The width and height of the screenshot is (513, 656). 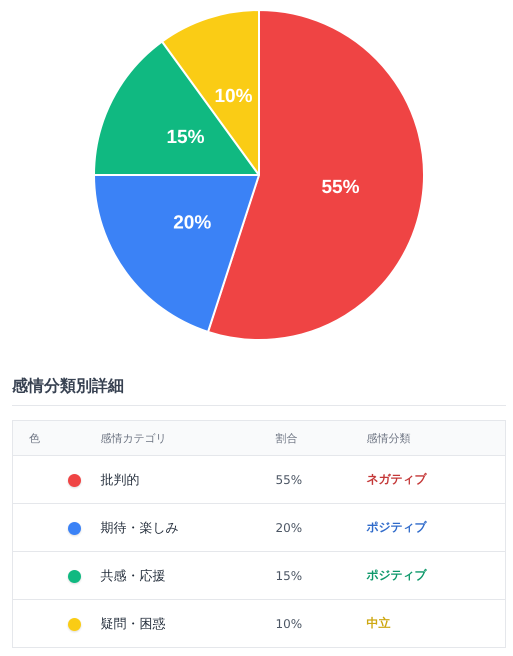 What do you see at coordinates (233, 96) in the screenshot?
I see `data-label: 10%` at bounding box center [233, 96].